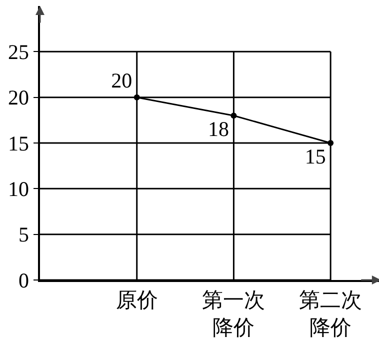 This screenshot has width=379, height=357. What do you see at coordinates (234, 314) in the screenshot?
I see `x-tick-label: 第一次降价` at bounding box center [234, 314].